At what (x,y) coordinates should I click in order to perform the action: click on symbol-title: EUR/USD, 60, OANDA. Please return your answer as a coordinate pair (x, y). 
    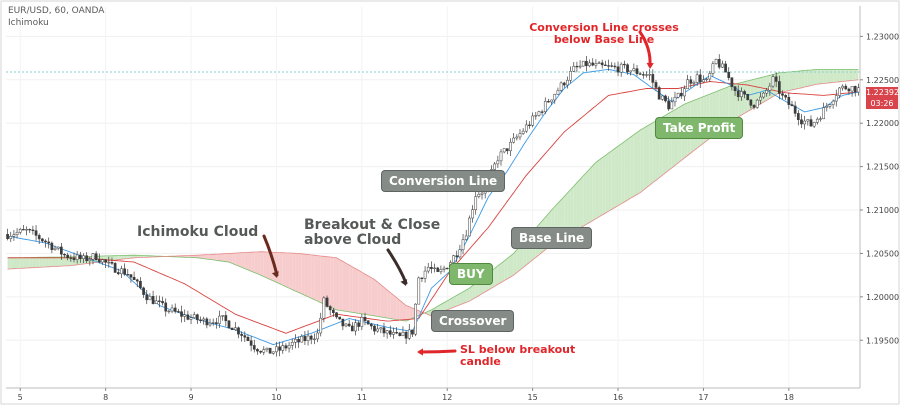
    Looking at the image, I should click on (56, 11).